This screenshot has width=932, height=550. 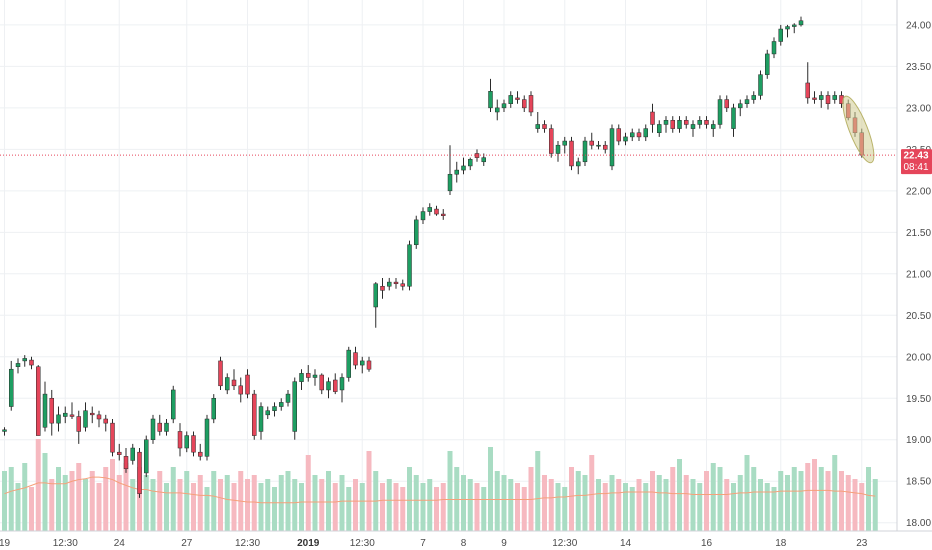 What do you see at coordinates (362, 543) in the screenshot?
I see `x-tick-label: 12:30` at bounding box center [362, 543].